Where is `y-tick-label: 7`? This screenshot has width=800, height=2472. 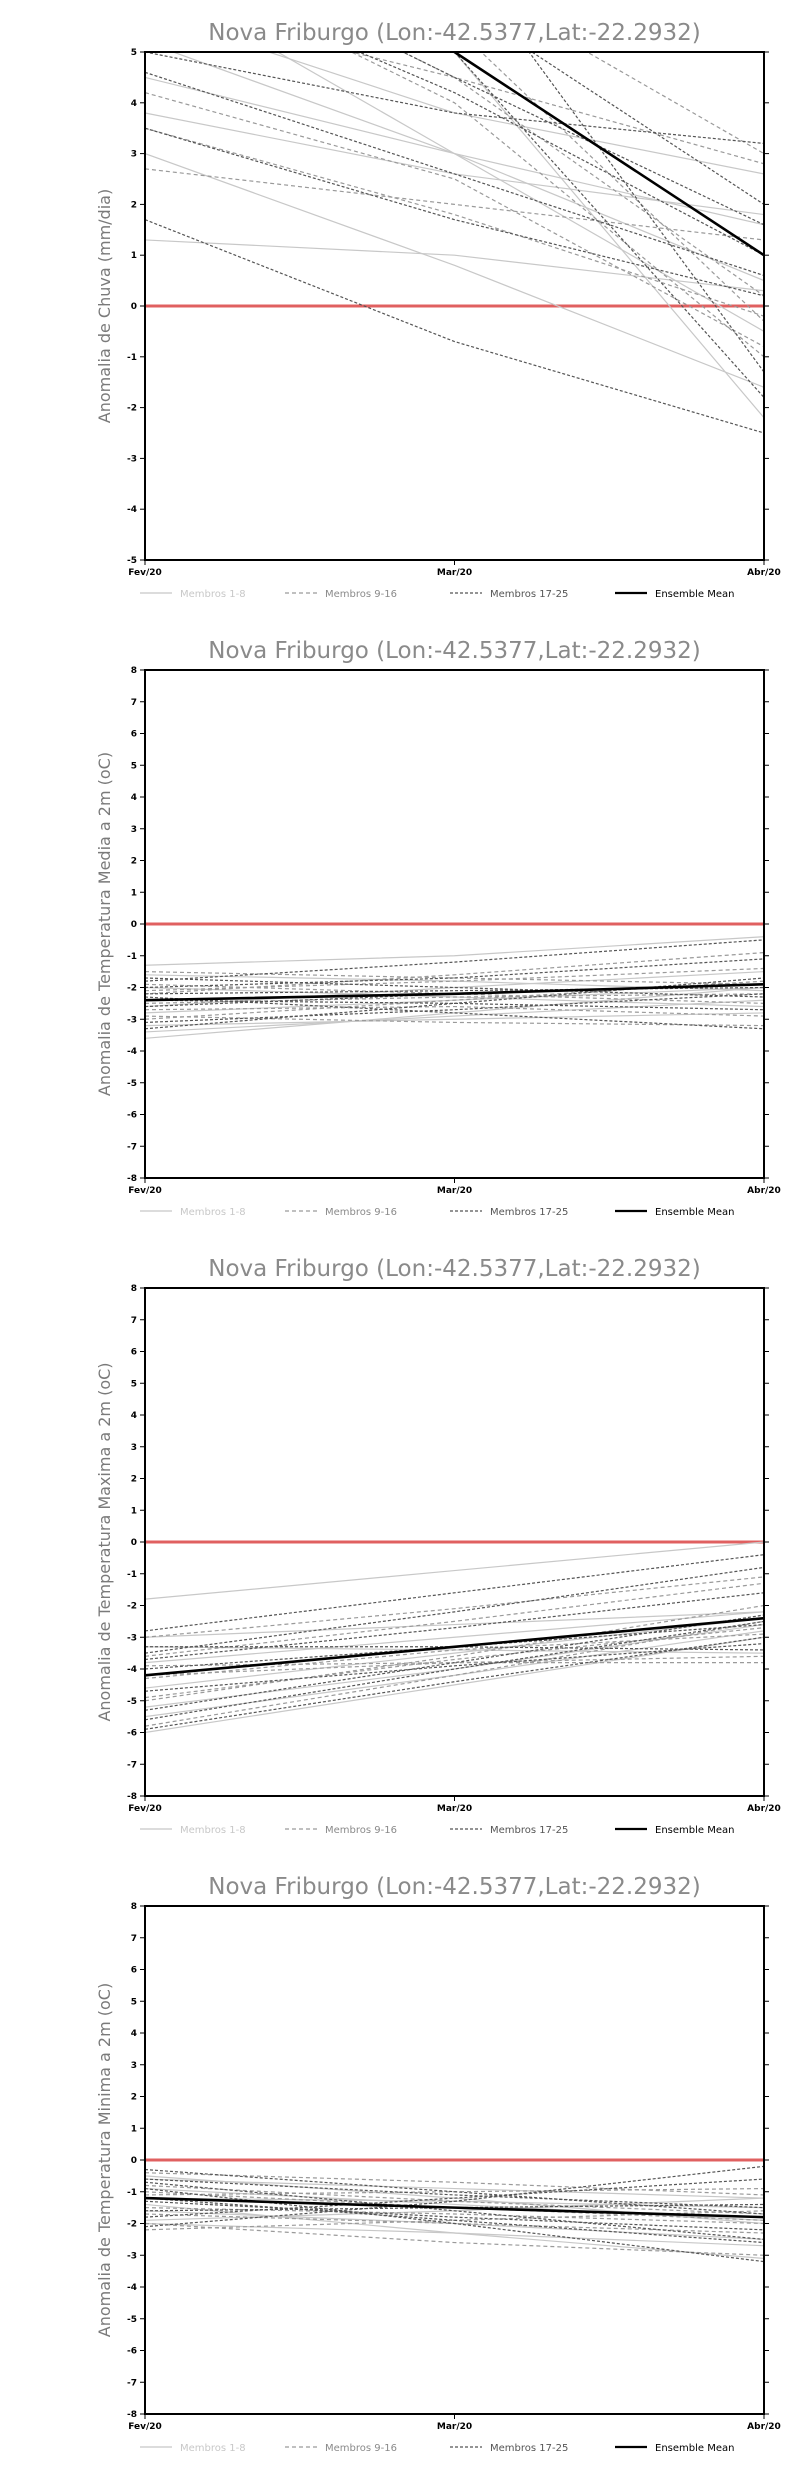
y-tick-label: 7 is located at coordinates (134, 1321).